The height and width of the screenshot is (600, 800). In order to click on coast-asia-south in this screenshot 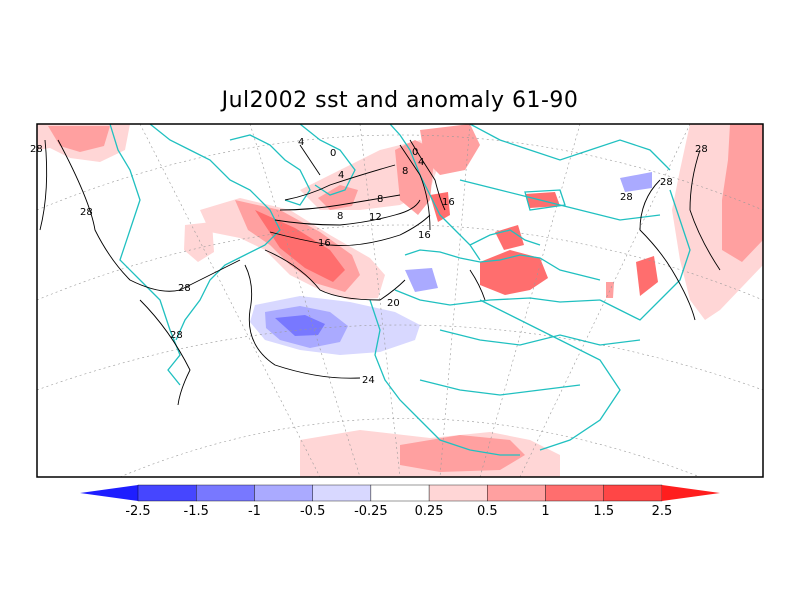, I will do `click(645, 255)`.